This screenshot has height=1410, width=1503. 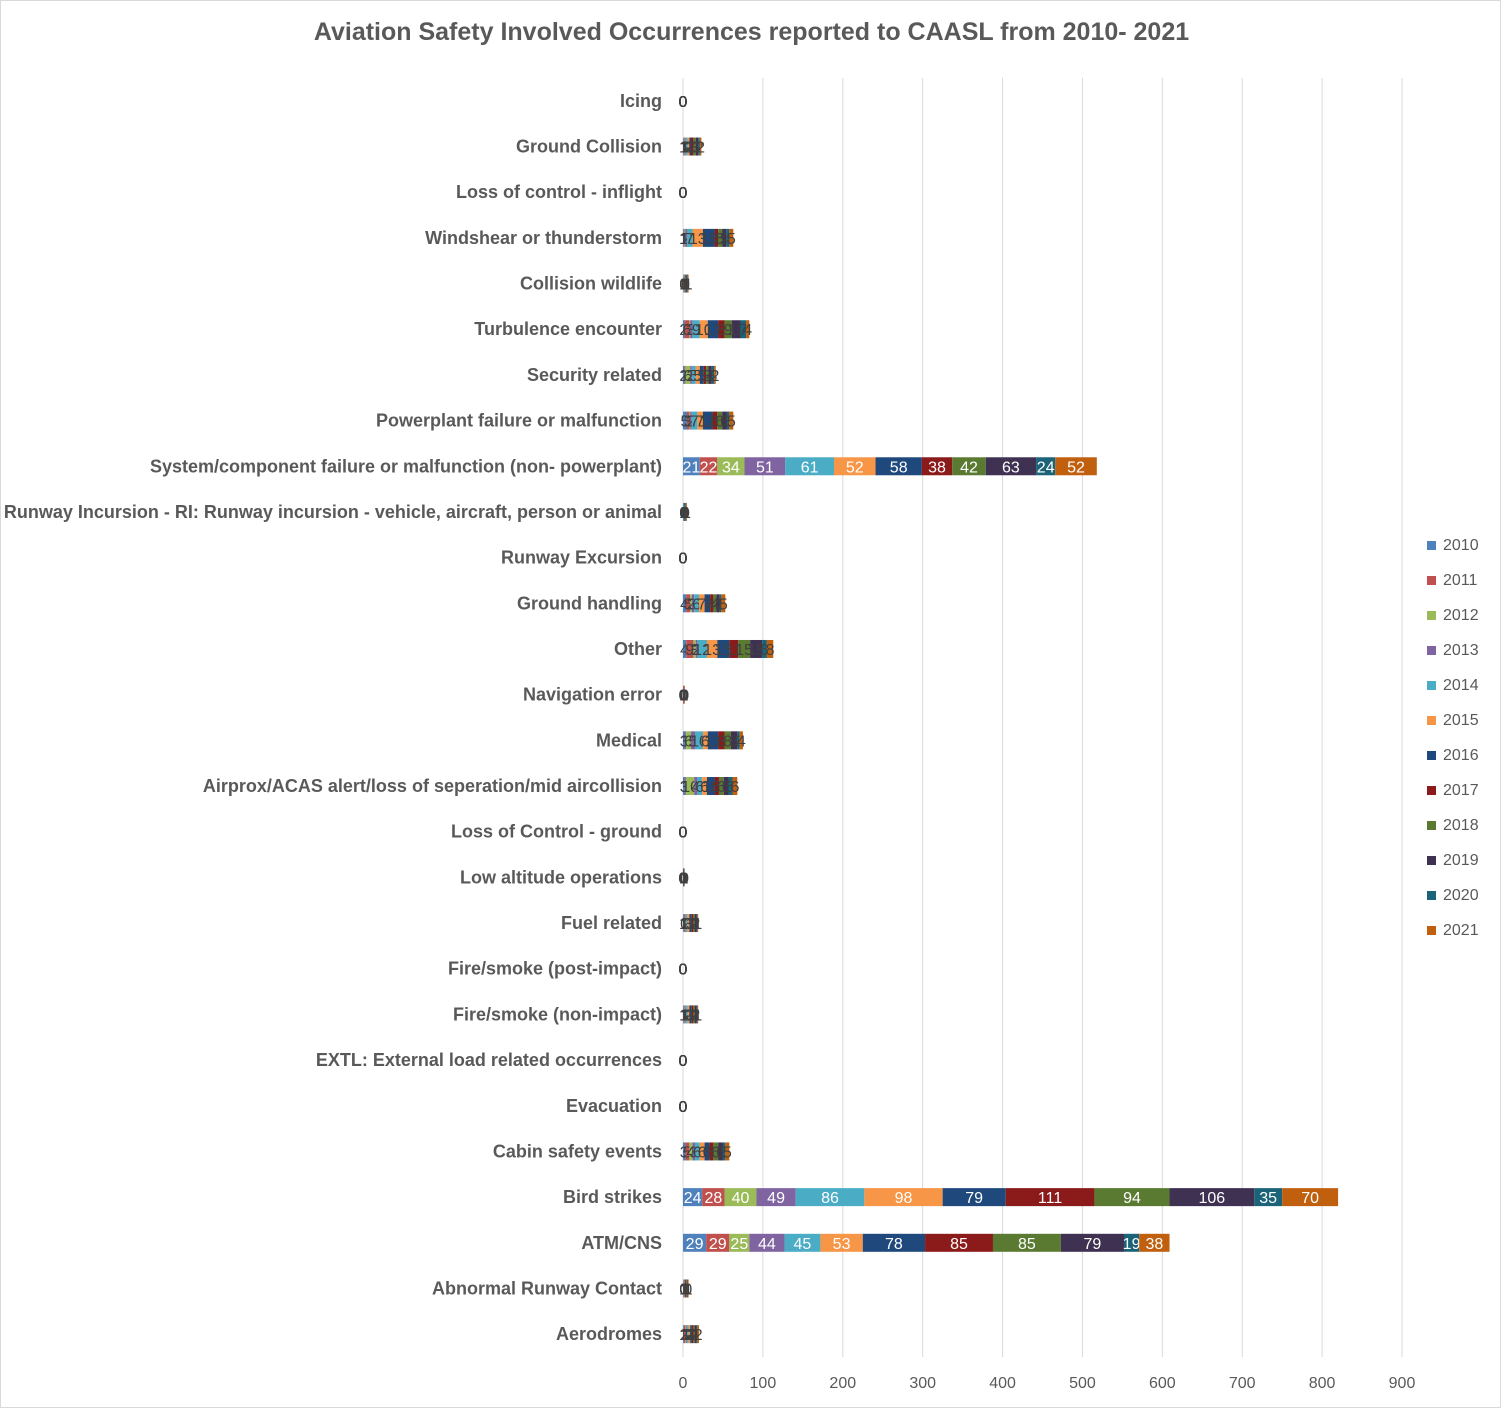 What do you see at coordinates (803, 1244) in the screenshot?
I see `data-label: 45` at bounding box center [803, 1244].